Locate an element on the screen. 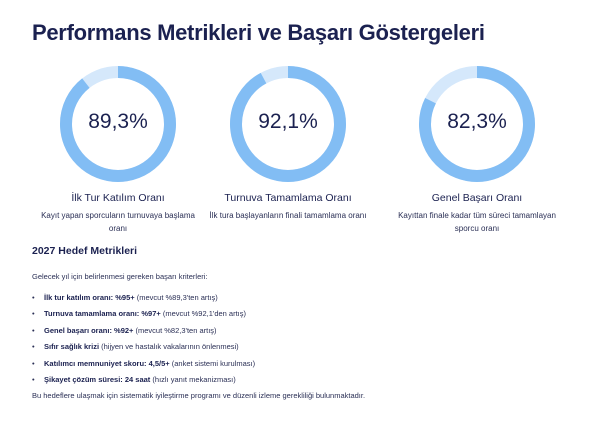  metric-value: 92,1% is located at coordinates (288, 121).